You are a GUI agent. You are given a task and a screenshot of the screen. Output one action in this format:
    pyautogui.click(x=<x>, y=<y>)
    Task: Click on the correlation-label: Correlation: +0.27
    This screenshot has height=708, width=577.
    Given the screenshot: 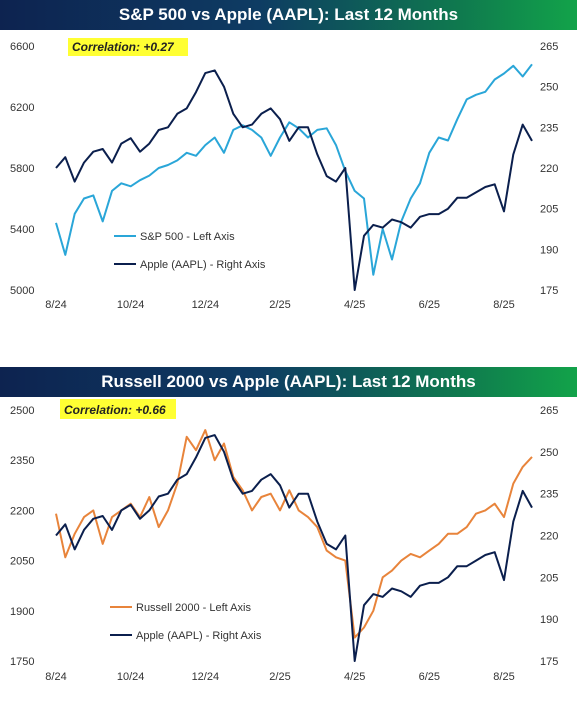 What is the action you would take?
    pyautogui.click(x=123, y=47)
    